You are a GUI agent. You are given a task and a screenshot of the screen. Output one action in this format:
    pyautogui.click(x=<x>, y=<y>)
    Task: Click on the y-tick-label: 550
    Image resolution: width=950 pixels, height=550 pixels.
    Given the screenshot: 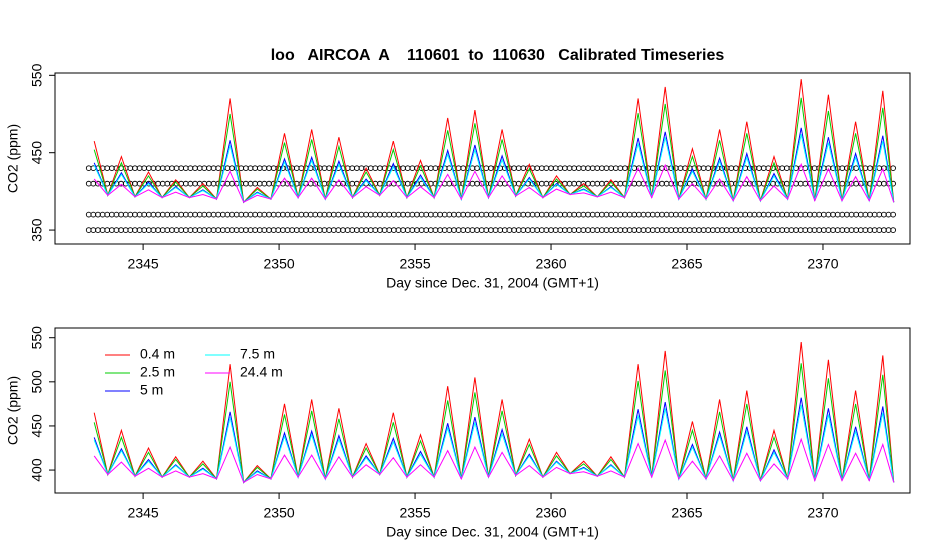 What is the action you would take?
    pyautogui.click(x=37, y=75)
    